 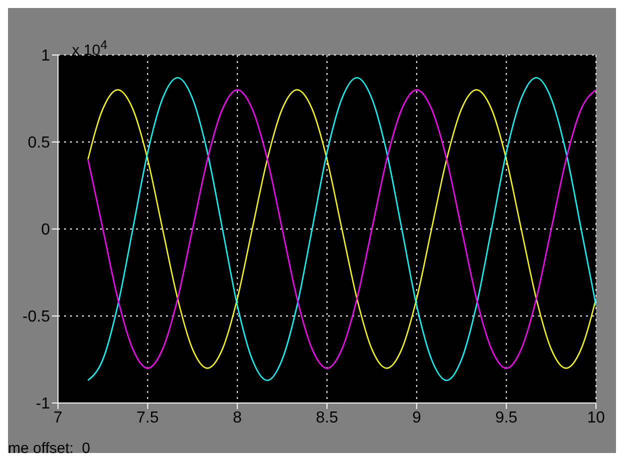 What do you see at coordinates (49, 448) in the screenshot?
I see `text: me offset: 0` at bounding box center [49, 448].